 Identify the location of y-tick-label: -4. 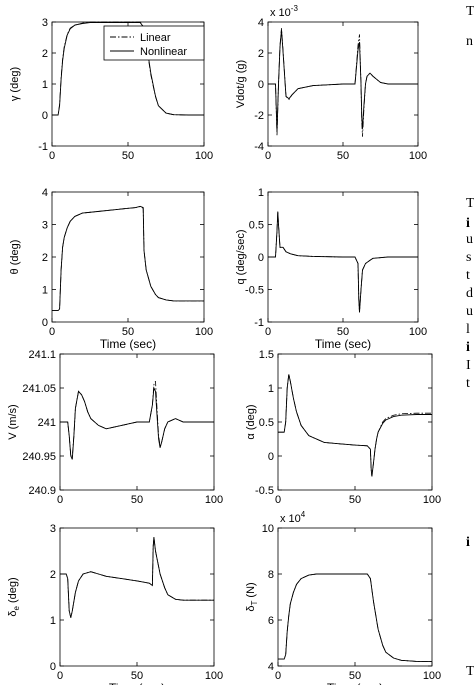
(259, 147).